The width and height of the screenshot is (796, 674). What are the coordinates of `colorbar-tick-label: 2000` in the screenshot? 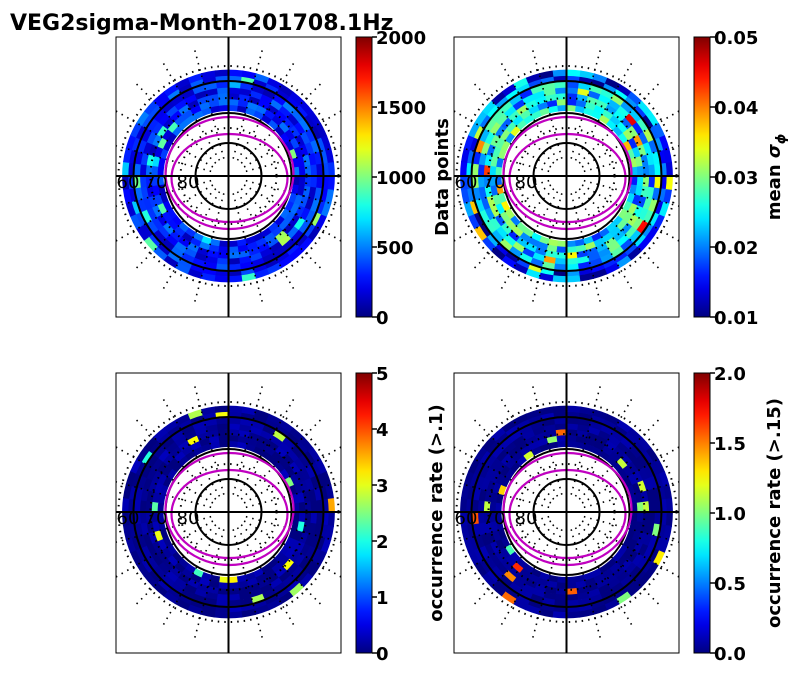 It's located at (401, 38).